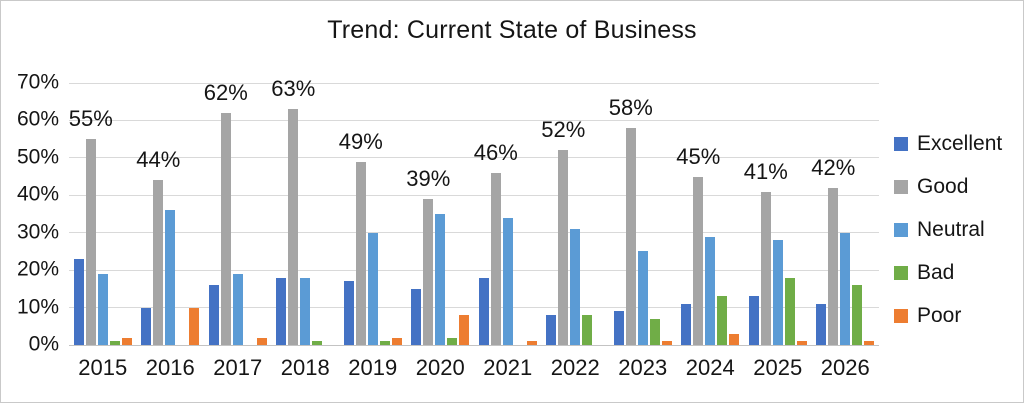 The image size is (1024, 403). I want to click on x-axis-label-2019: 2019, so click(373, 367).